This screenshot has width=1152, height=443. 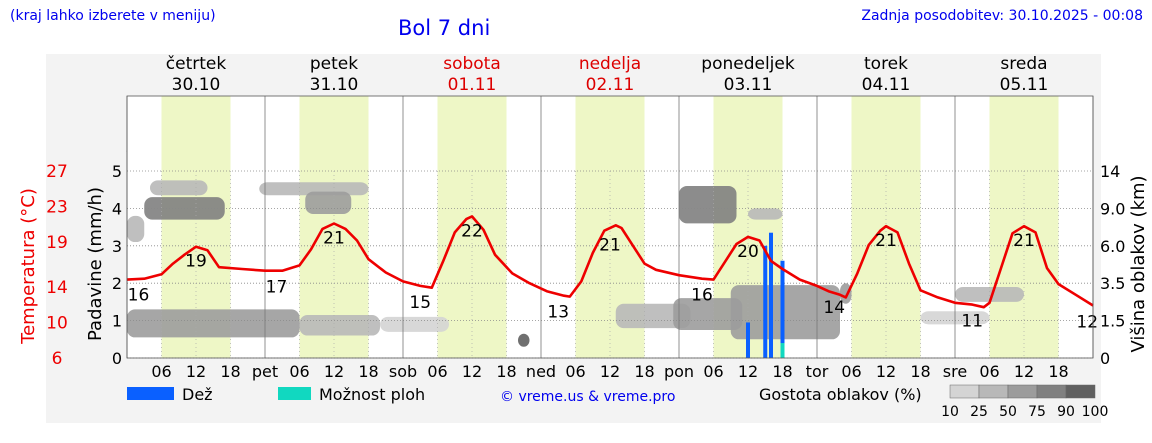 I want to click on cloud-height-tick-label: 0, so click(x=1105, y=358).